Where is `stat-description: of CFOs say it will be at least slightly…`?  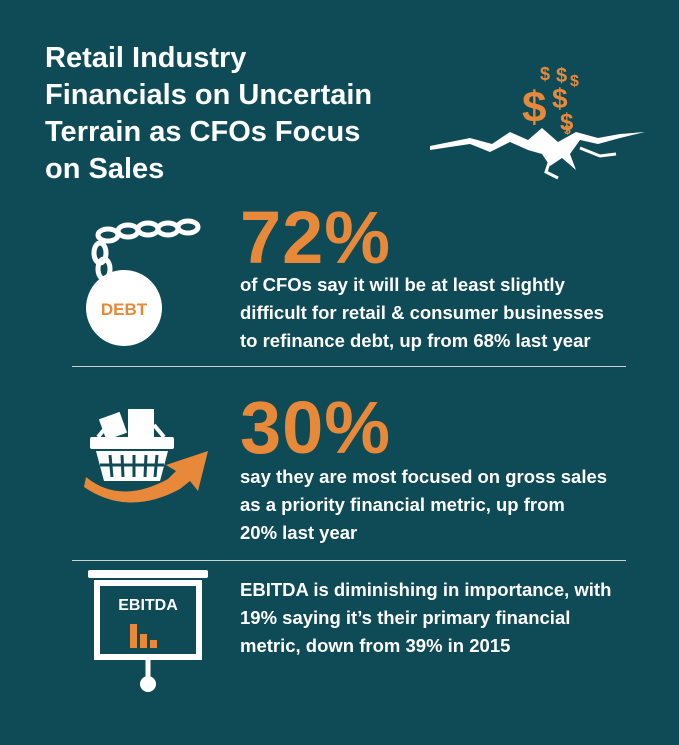
stat-description: of CFOs say it will be at least slightly… is located at coordinates (440, 313).